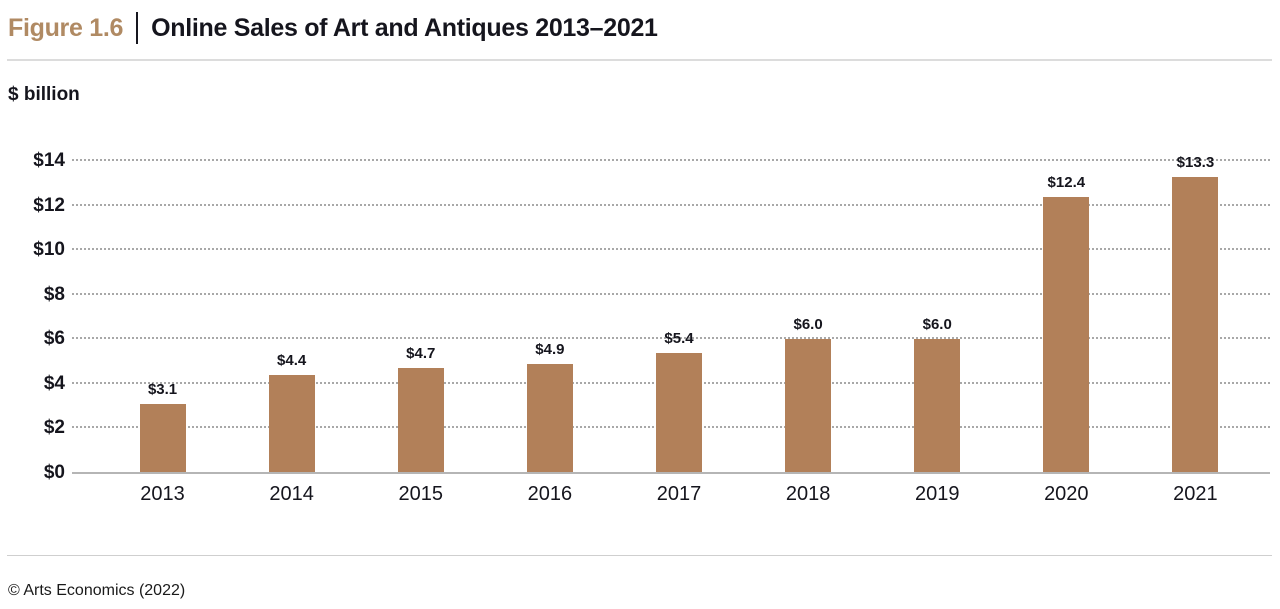 This screenshot has width=1280, height=609. Describe the element at coordinates (1195, 494) in the screenshot. I see `x-tick-label-2021: 2021` at that location.